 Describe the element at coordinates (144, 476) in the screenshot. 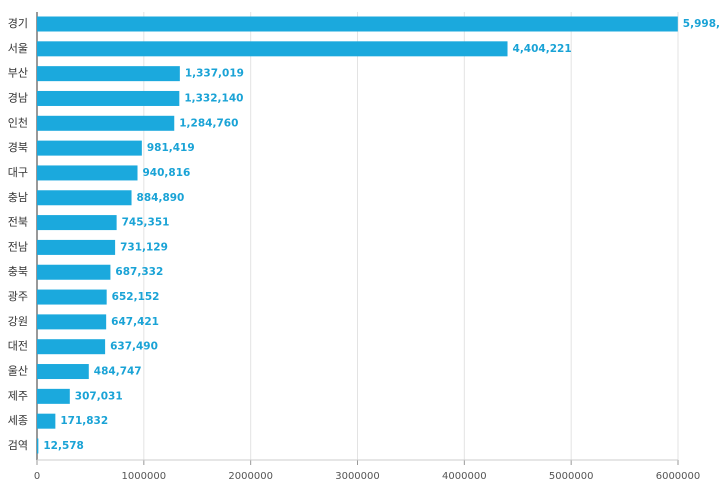

I see `x-tick-label: 1000000` at that location.